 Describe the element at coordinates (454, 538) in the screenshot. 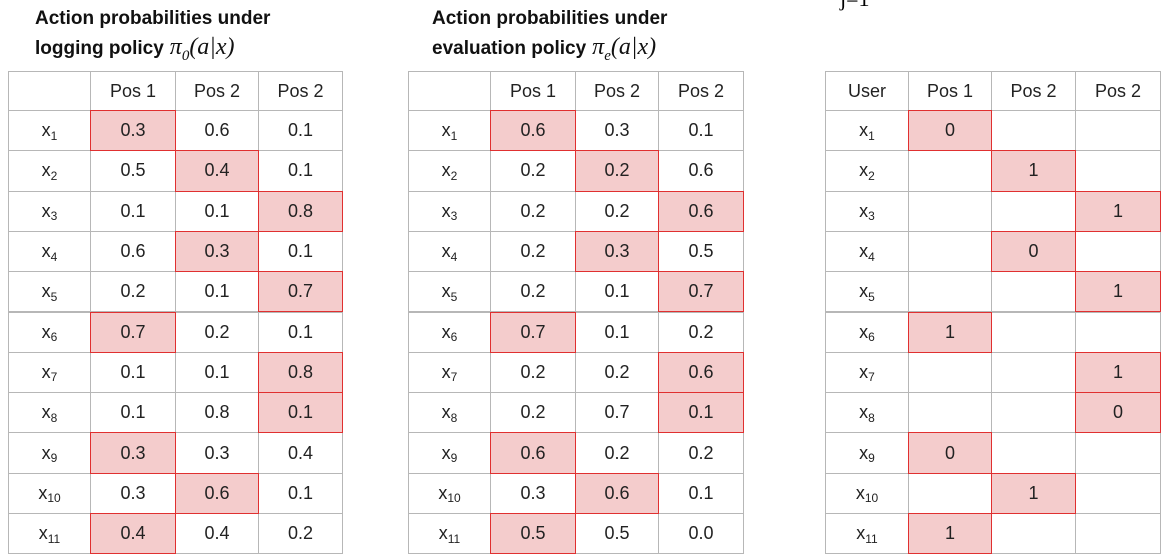

I see `row-index: 11` at that location.